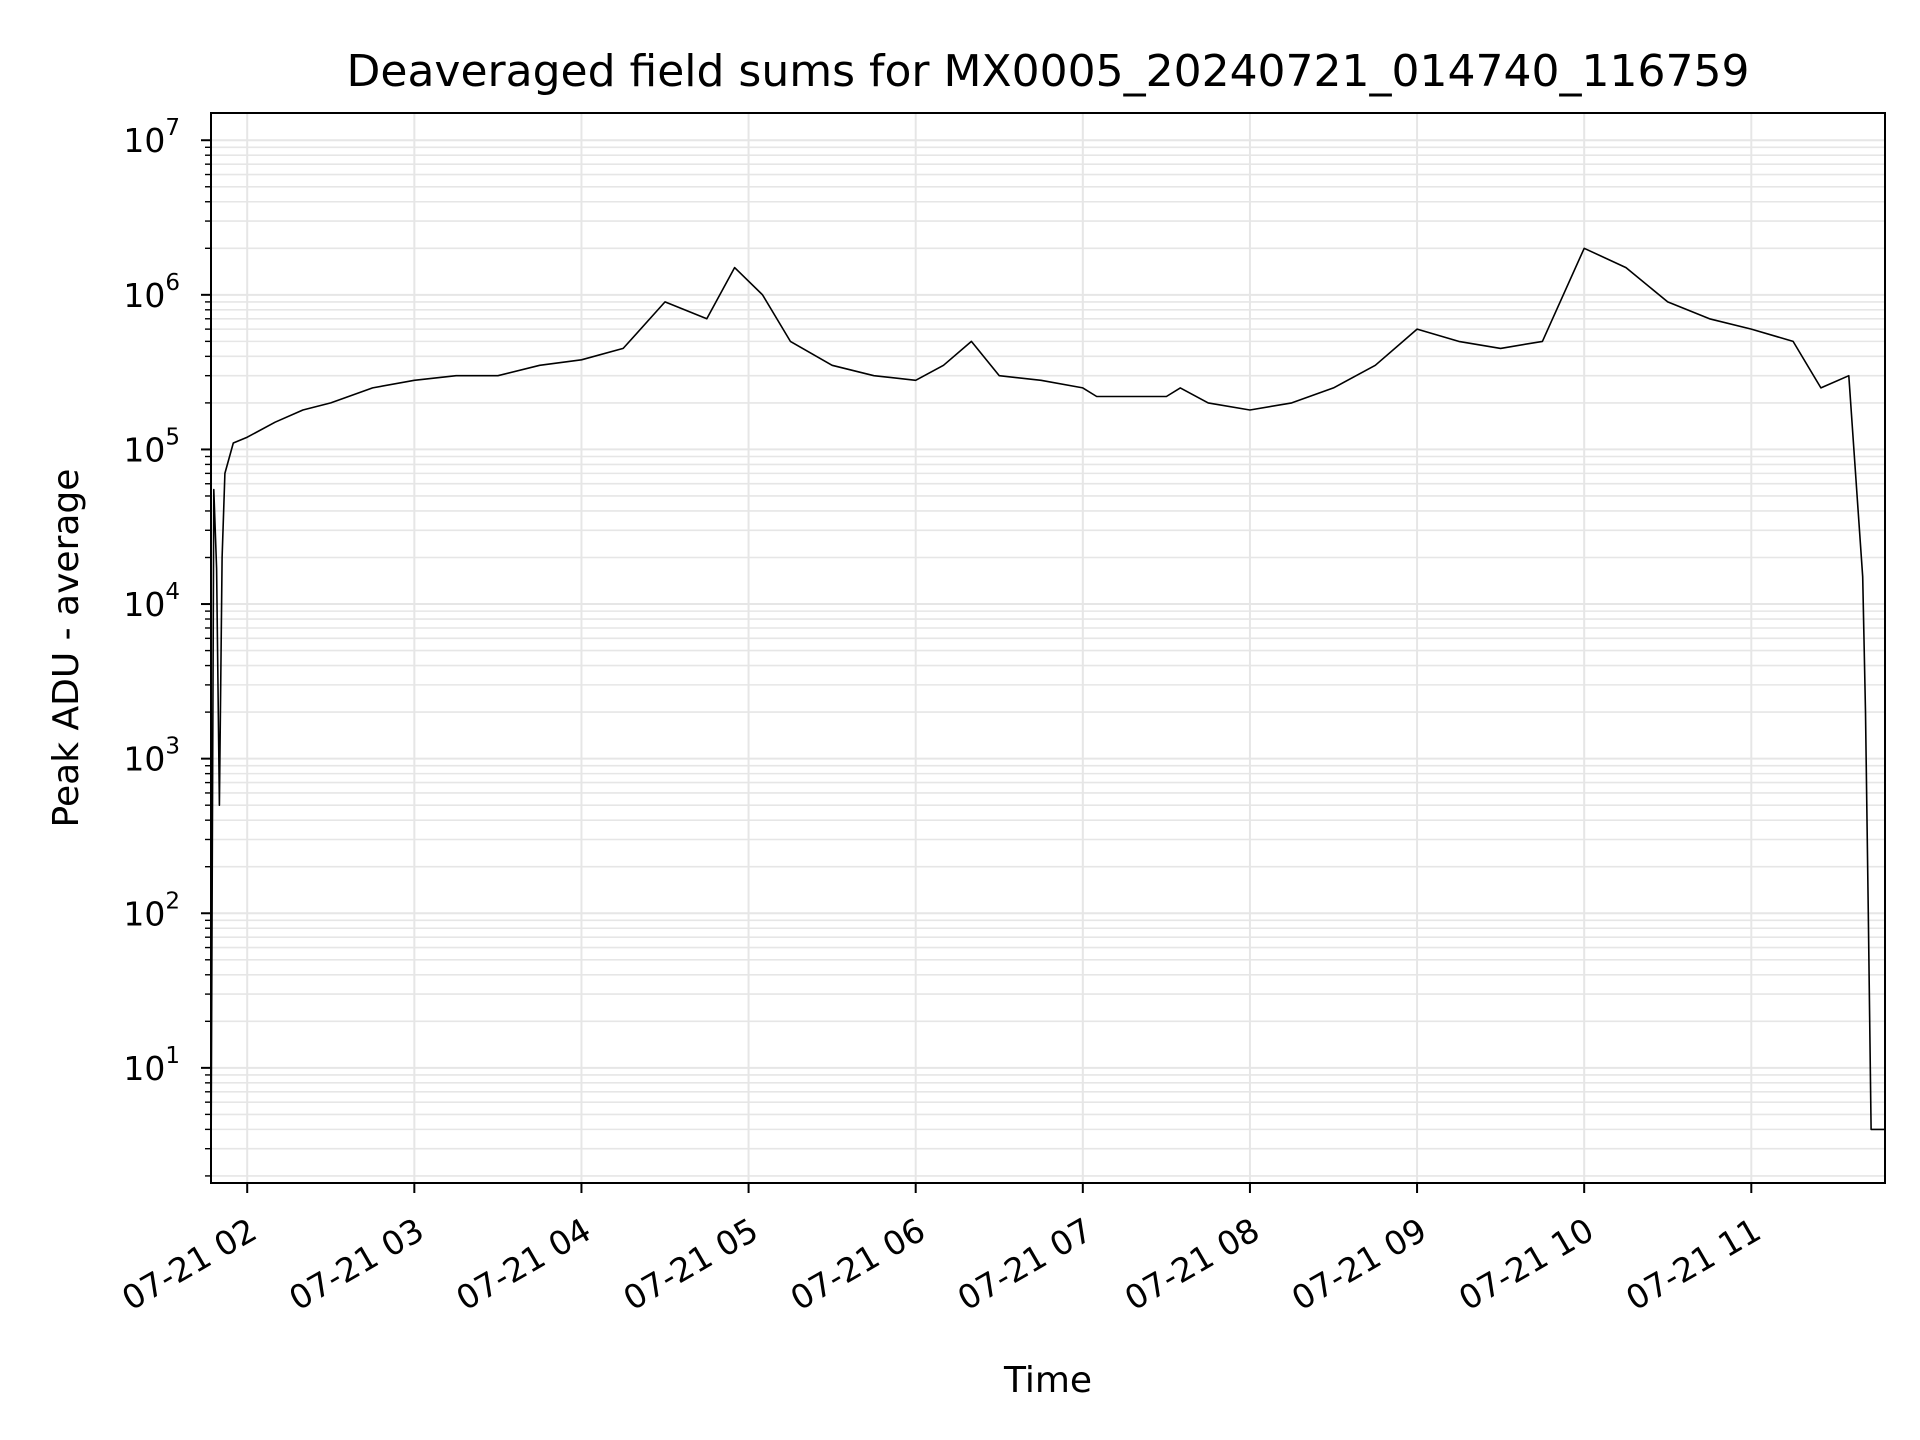 Image resolution: width=1920 pixels, height=1440 pixels. What do you see at coordinates (151, 1065) in the screenshot?
I see `y-tick-label: 10¹` at bounding box center [151, 1065].